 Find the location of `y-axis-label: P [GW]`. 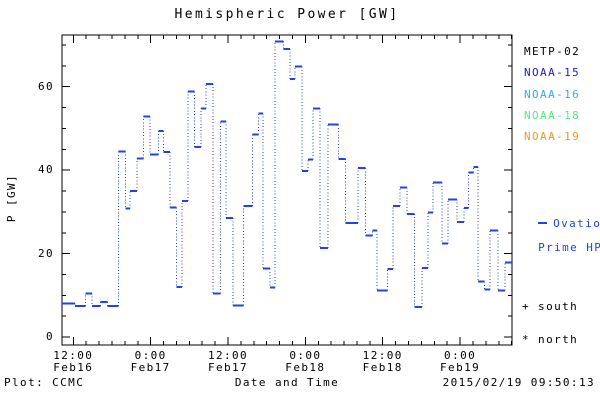

y-axis-label: P [GW] is located at coordinates (11, 198).